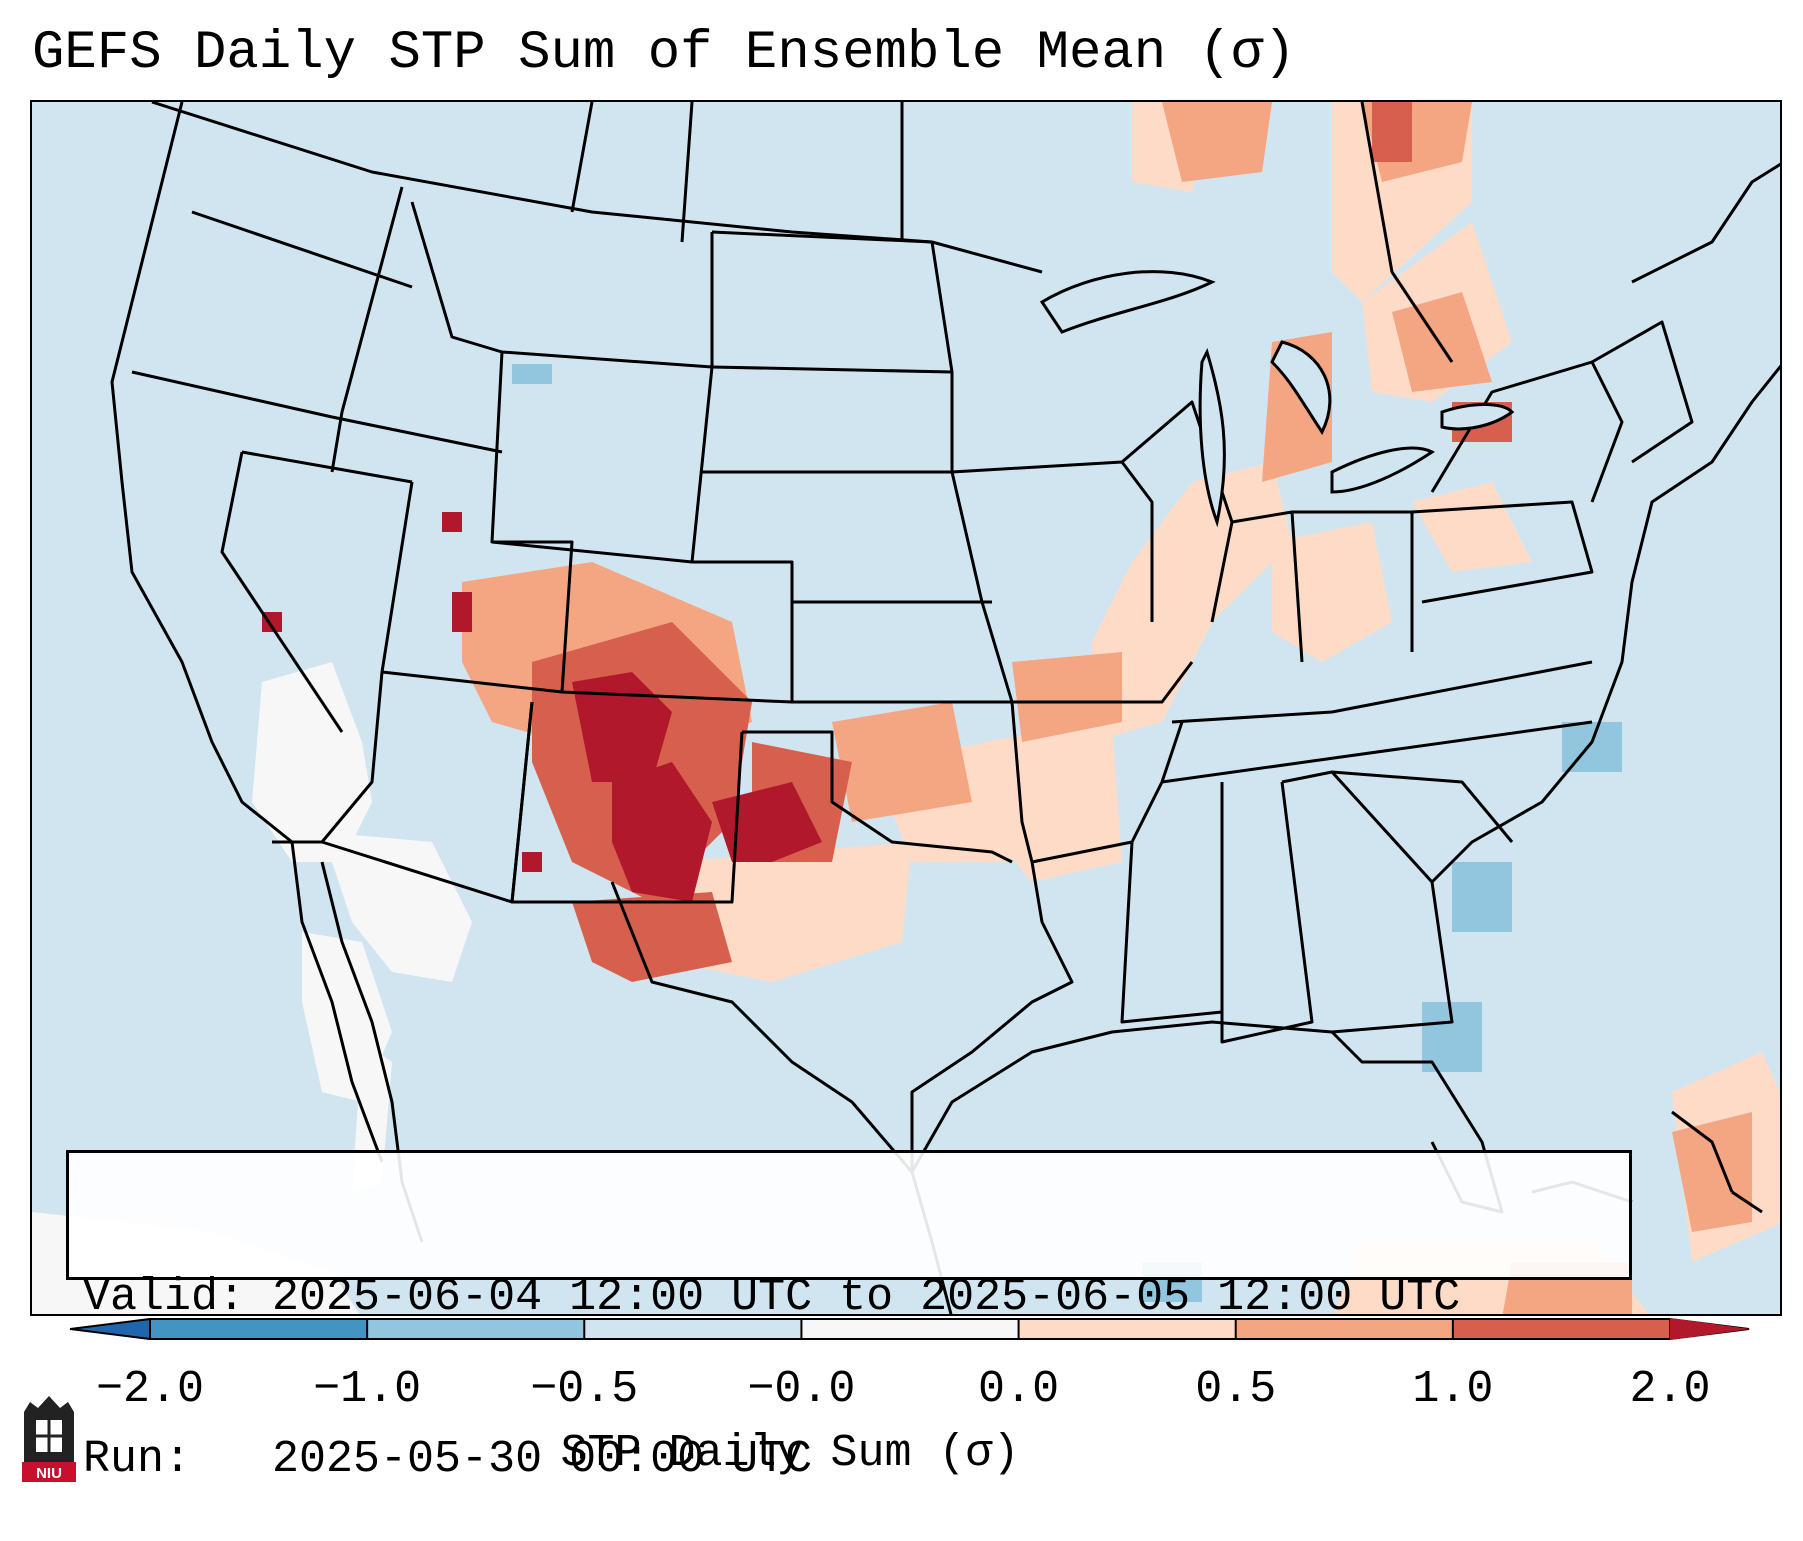  Describe the element at coordinates (1212, 437) in the screenshot. I see `lake-michigan` at that location.